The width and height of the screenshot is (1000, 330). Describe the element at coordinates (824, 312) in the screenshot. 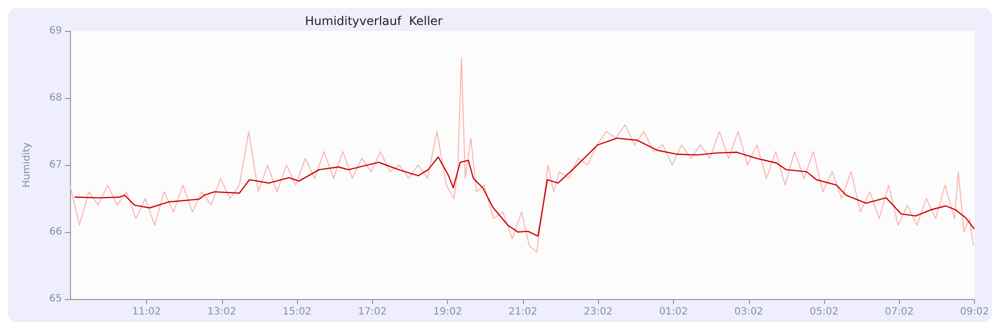

I see `x-tick-label: 05:02` at that location.